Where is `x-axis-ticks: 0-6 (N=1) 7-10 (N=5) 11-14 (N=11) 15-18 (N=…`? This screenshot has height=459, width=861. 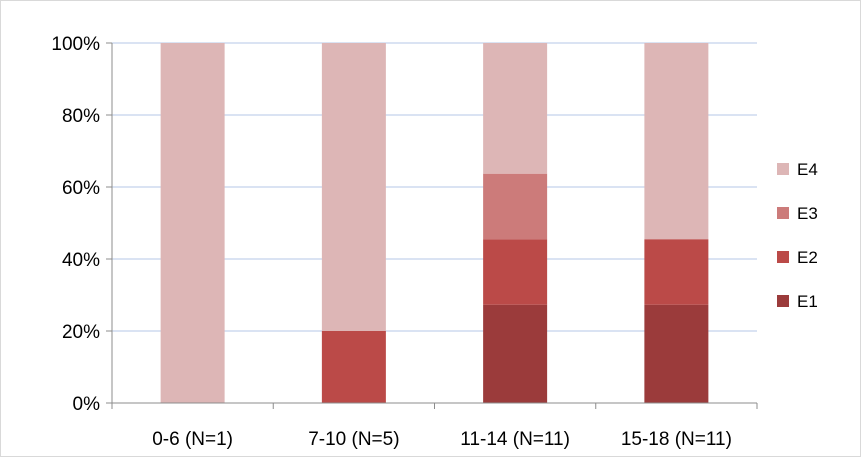 x-axis-ticks: 0-6 (N=1) 7-10 (N=5) 11-14 (N=11) 15-18 (N=… is located at coordinates (434, 426).